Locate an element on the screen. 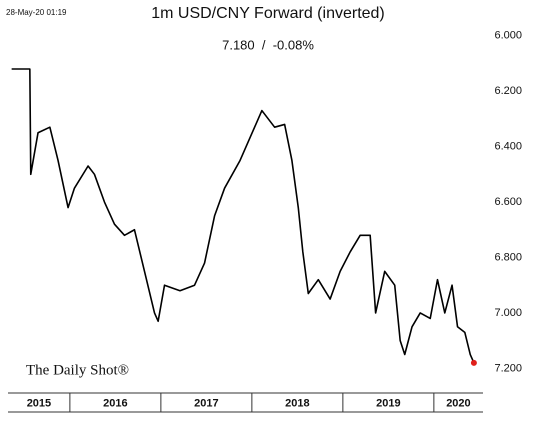 The width and height of the screenshot is (541, 441). x-tick-label: 2016 is located at coordinates (115, 403).